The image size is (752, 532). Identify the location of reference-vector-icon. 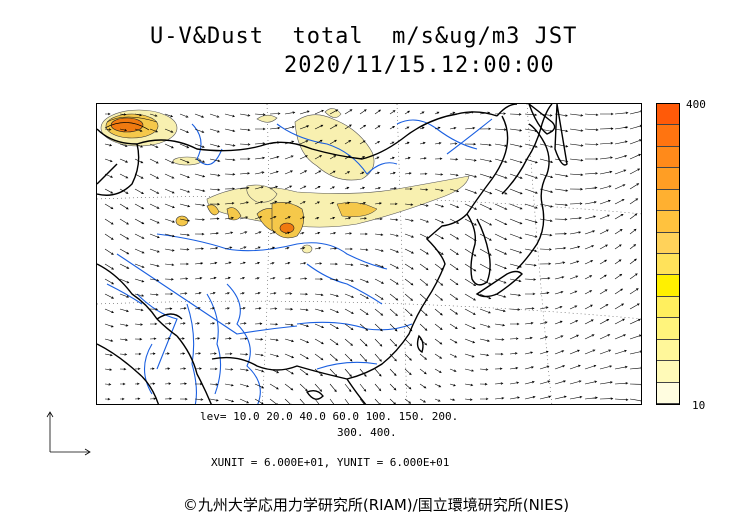
(68, 433).